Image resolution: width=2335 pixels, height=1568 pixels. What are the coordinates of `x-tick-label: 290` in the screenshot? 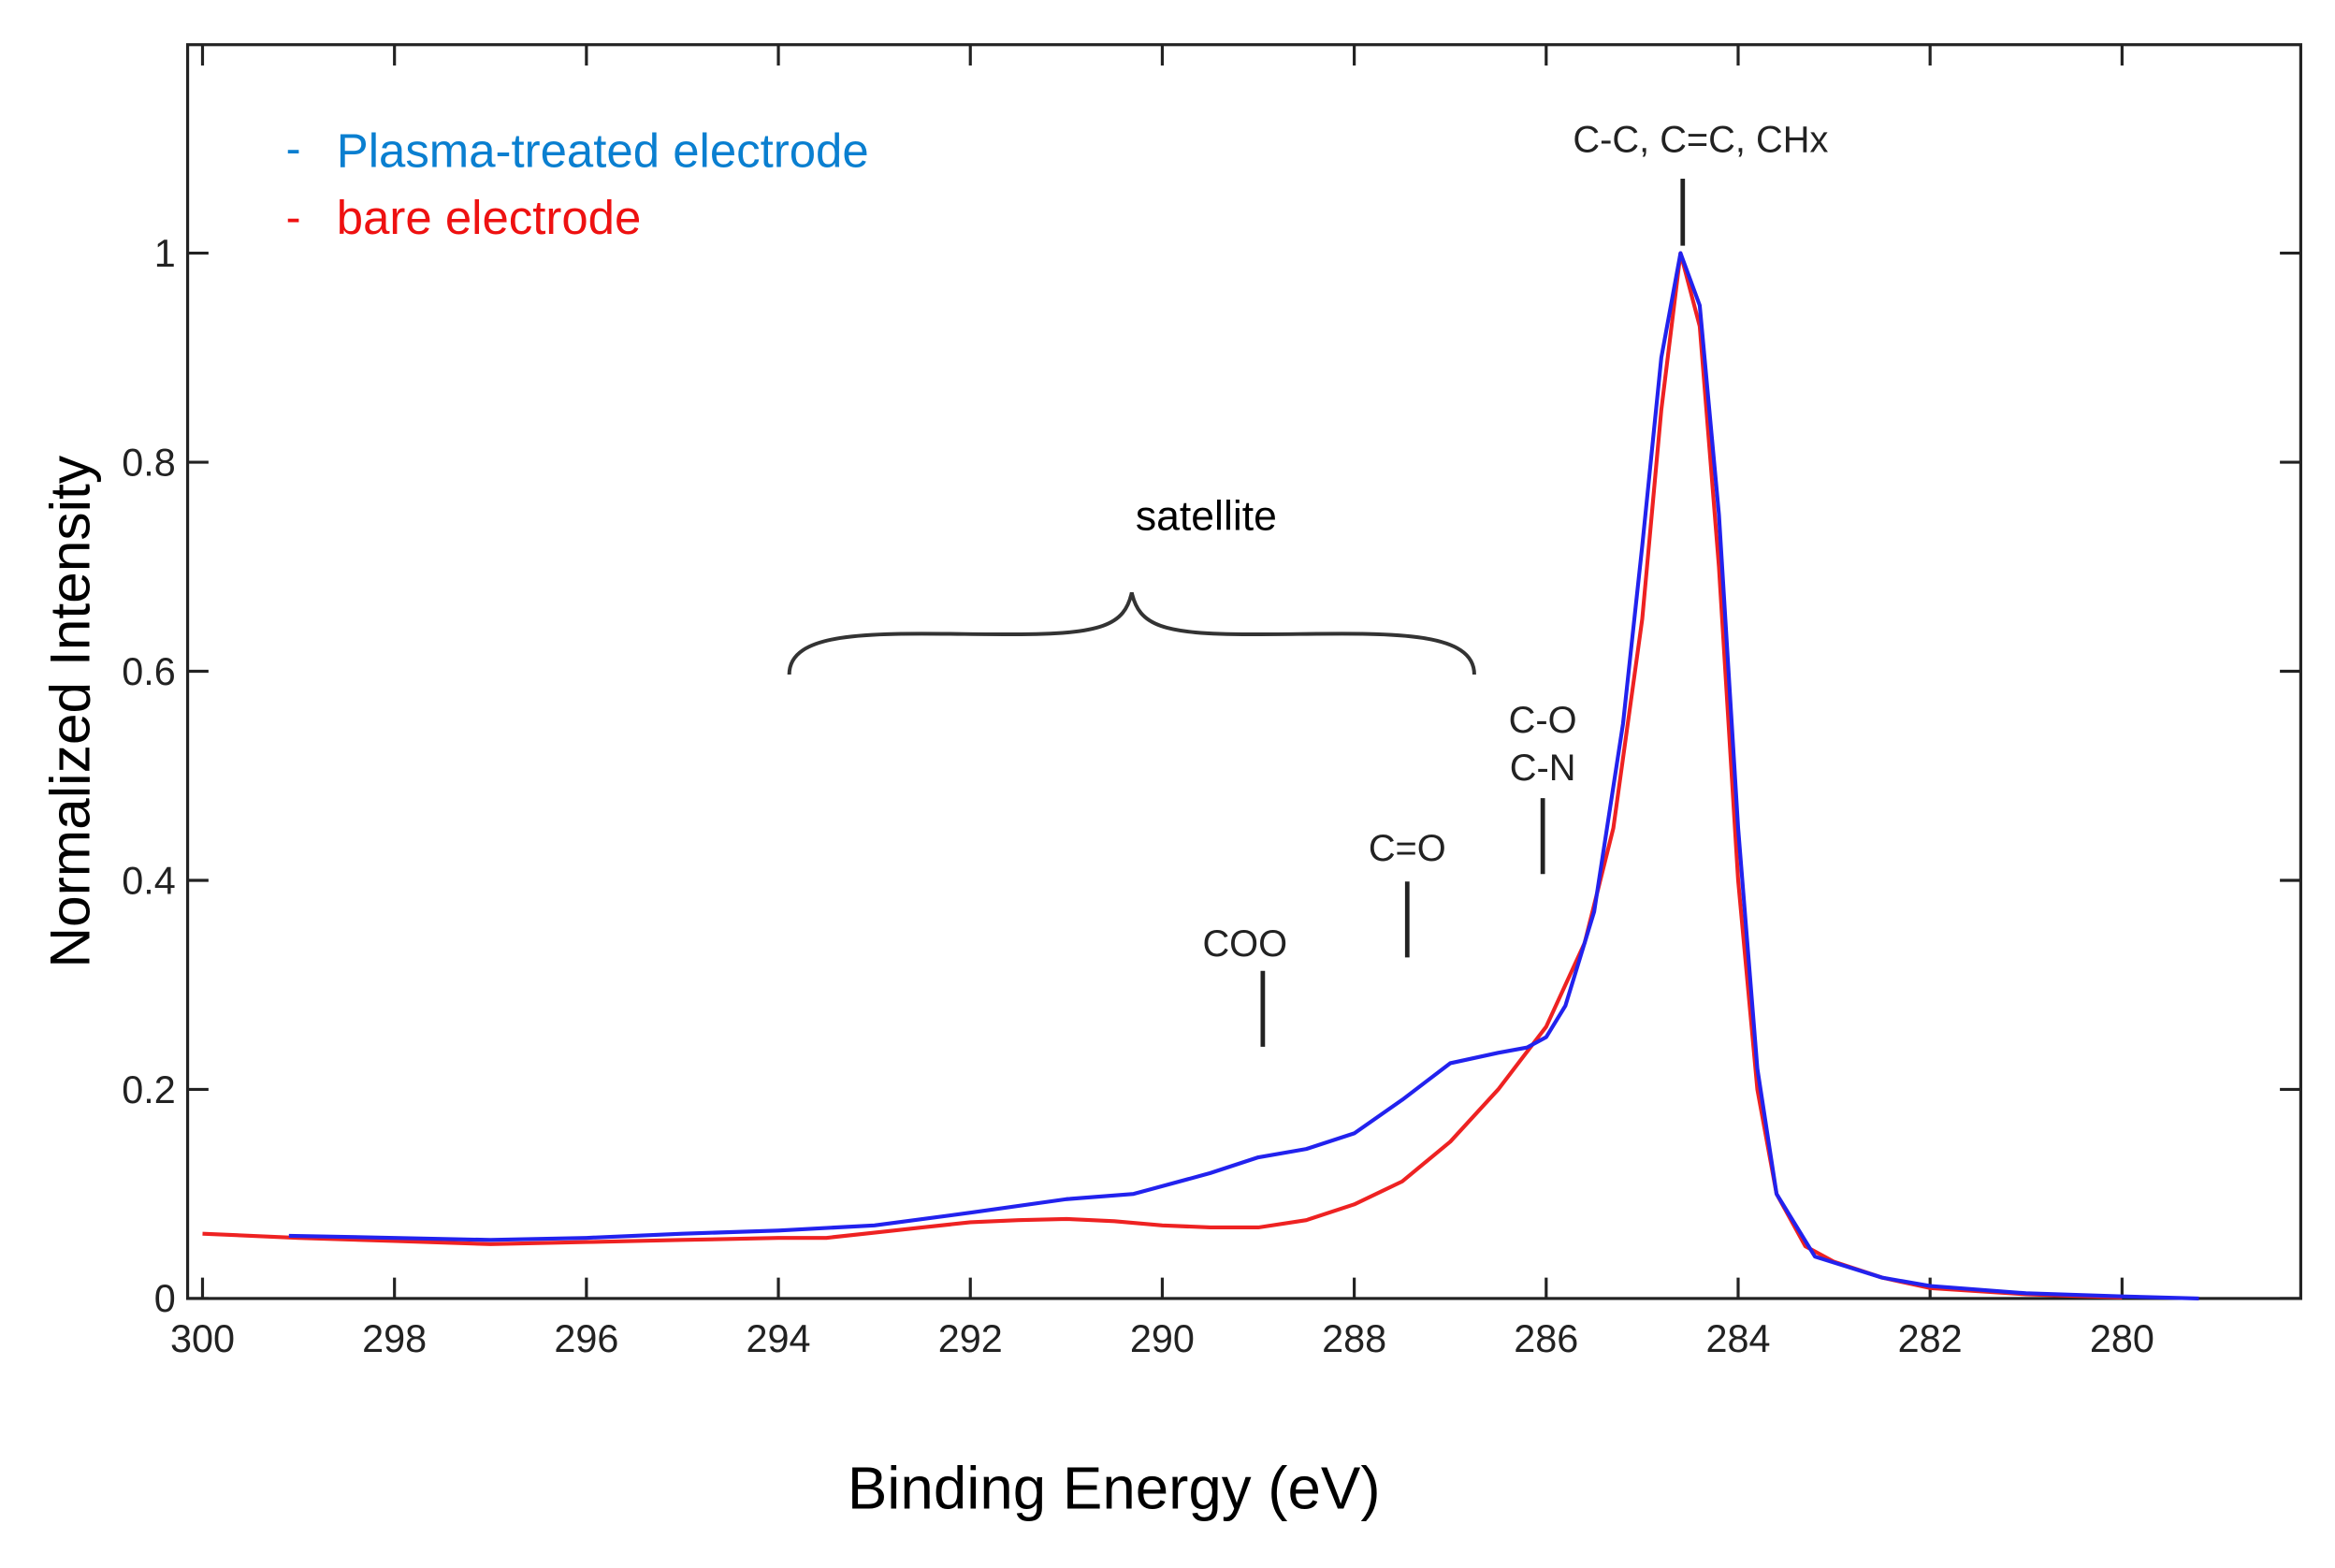 It's located at (1162, 1338).